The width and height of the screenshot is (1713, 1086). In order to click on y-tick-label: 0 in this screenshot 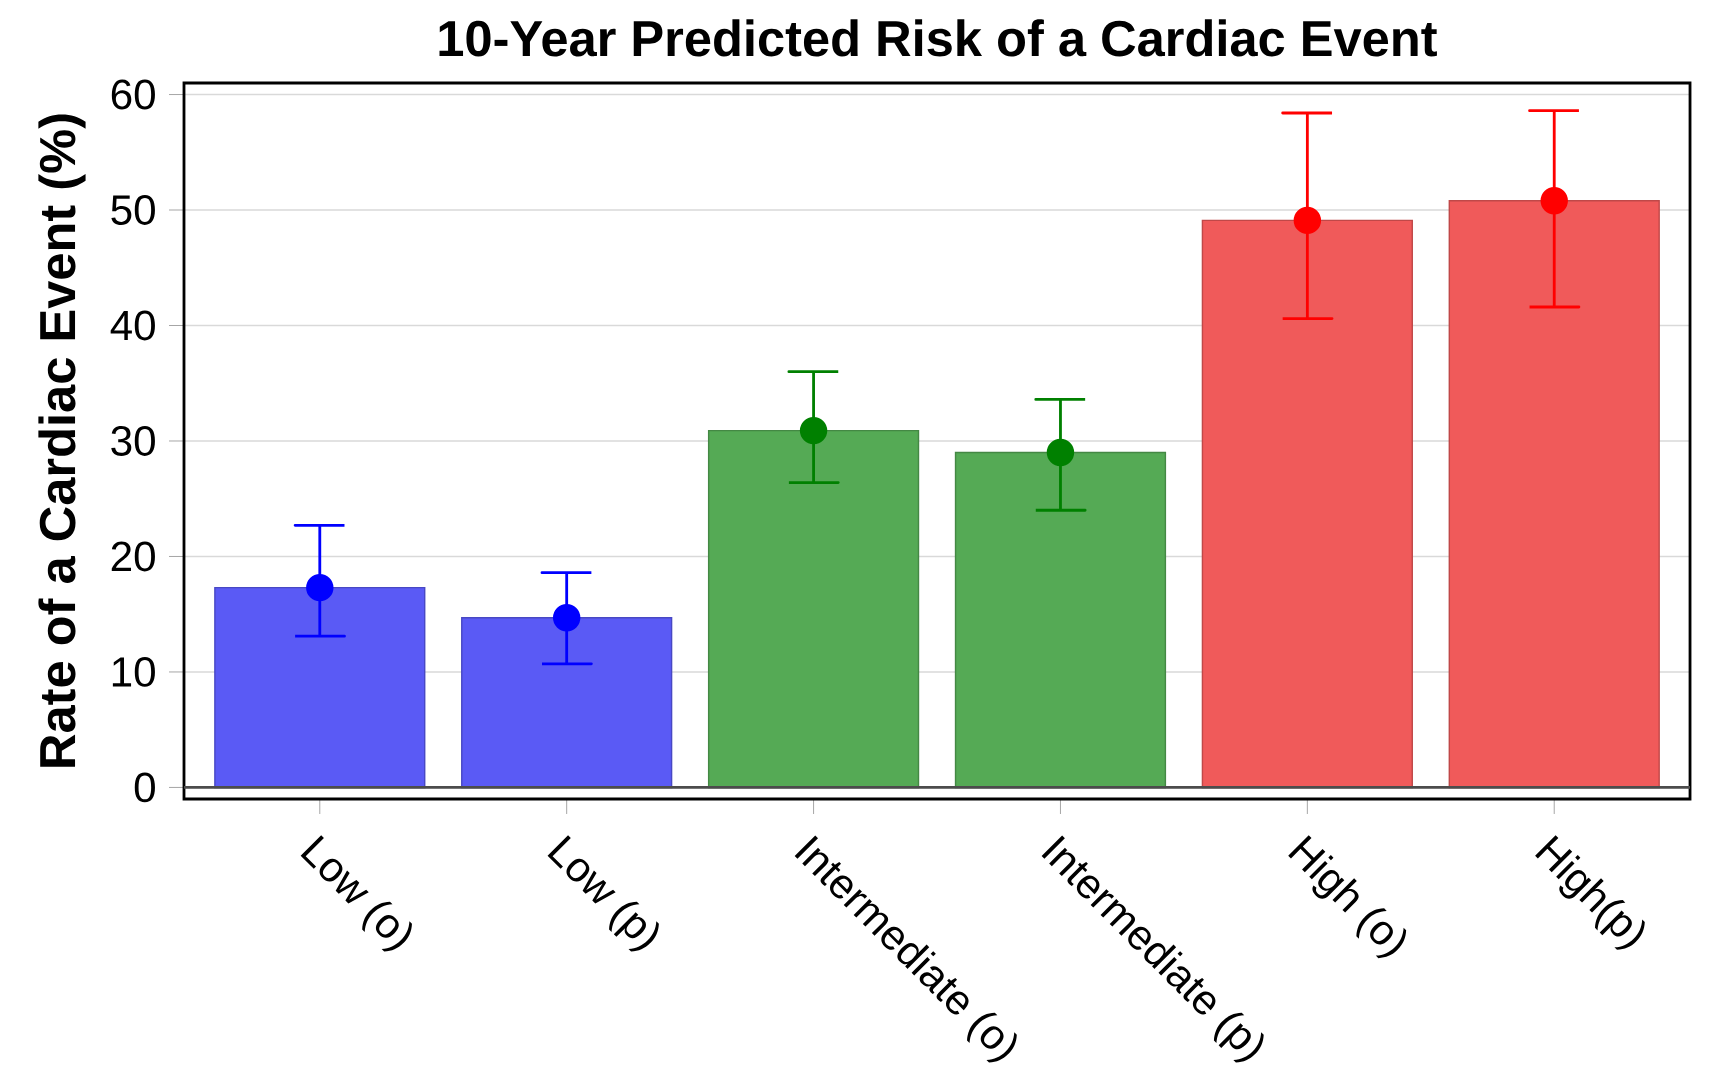, I will do `click(144, 787)`.